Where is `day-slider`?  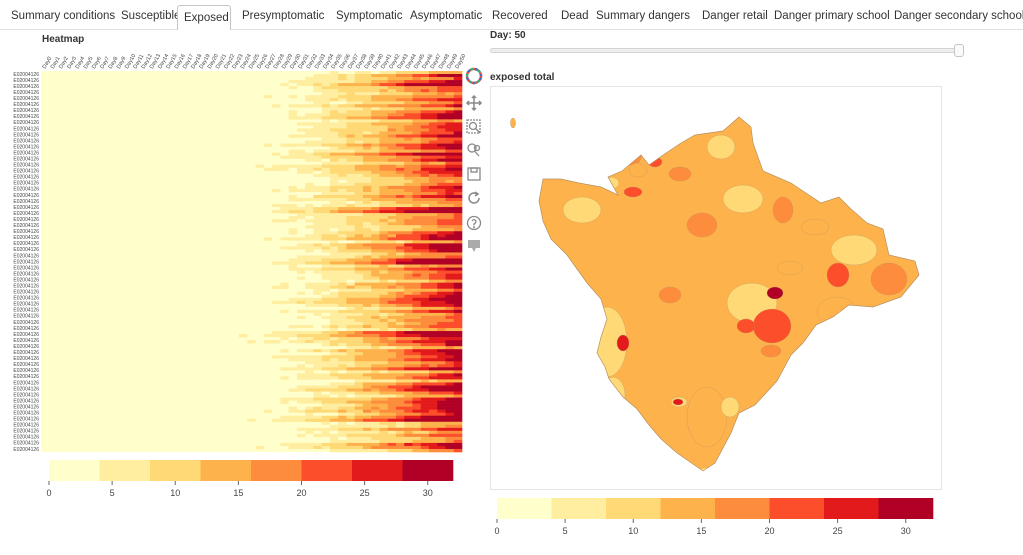 day-slider is located at coordinates (727, 50).